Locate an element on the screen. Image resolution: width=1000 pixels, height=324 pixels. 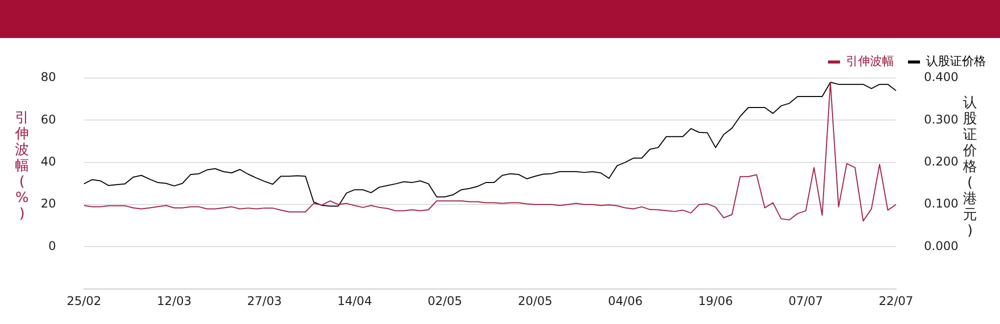
y-tick-label: 20 is located at coordinates (48, 203).